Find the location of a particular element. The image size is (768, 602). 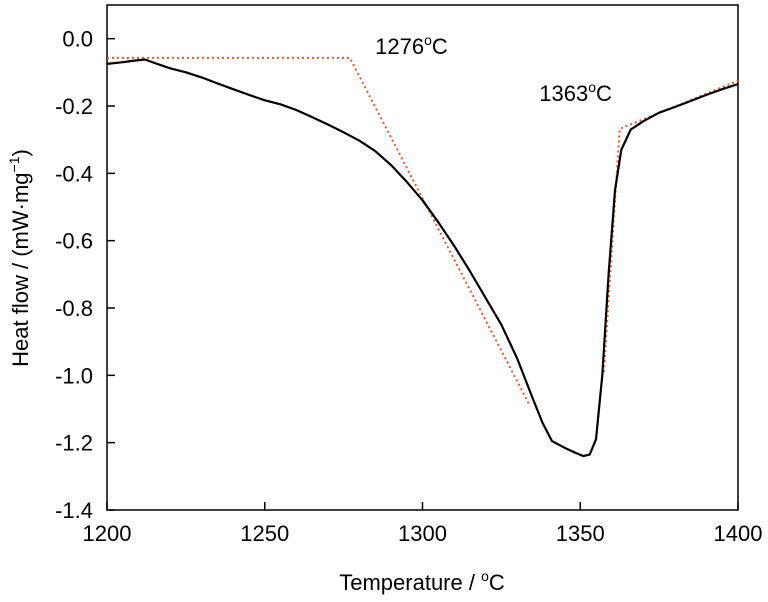

y-tick-label: 0.0 is located at coordinates (77, 39).